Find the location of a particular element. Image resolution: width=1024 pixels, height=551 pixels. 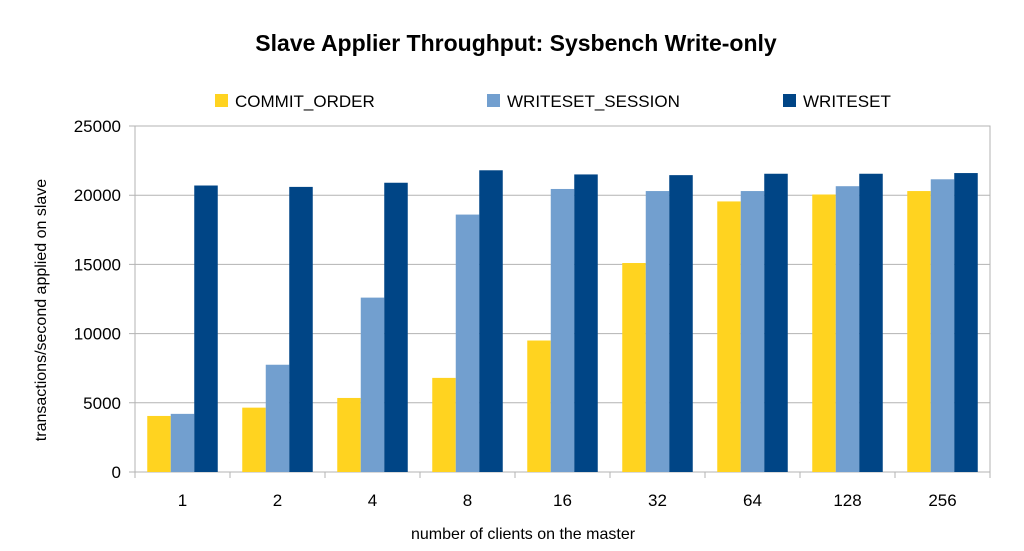

x-tick-label: 16 is located at coordinates (562, 500).